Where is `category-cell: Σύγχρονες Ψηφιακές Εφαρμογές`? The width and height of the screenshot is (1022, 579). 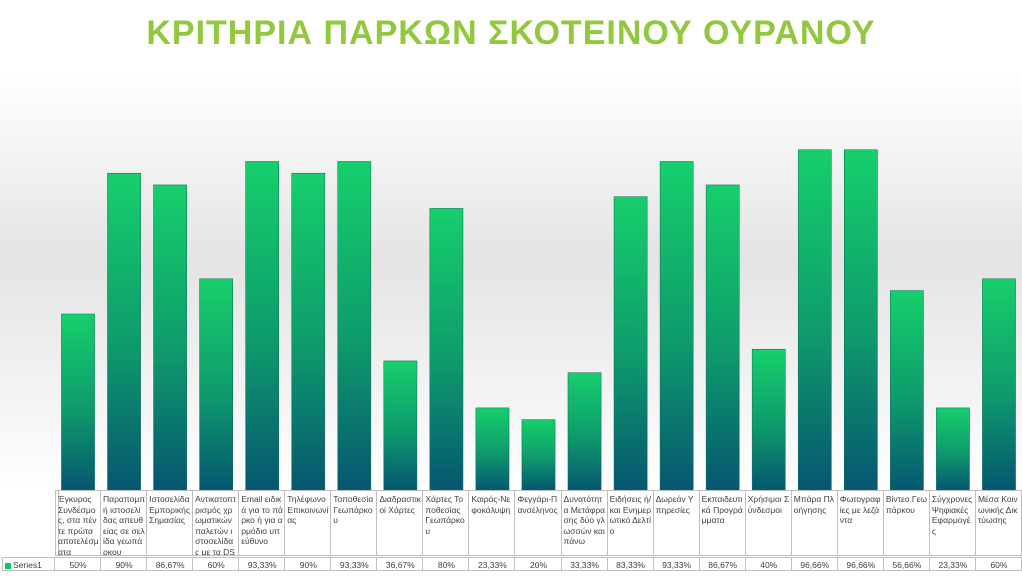 category-cell: Σύγχρονες Ψηφιακές Εφαρμογές is located at coordinates (952, 523).